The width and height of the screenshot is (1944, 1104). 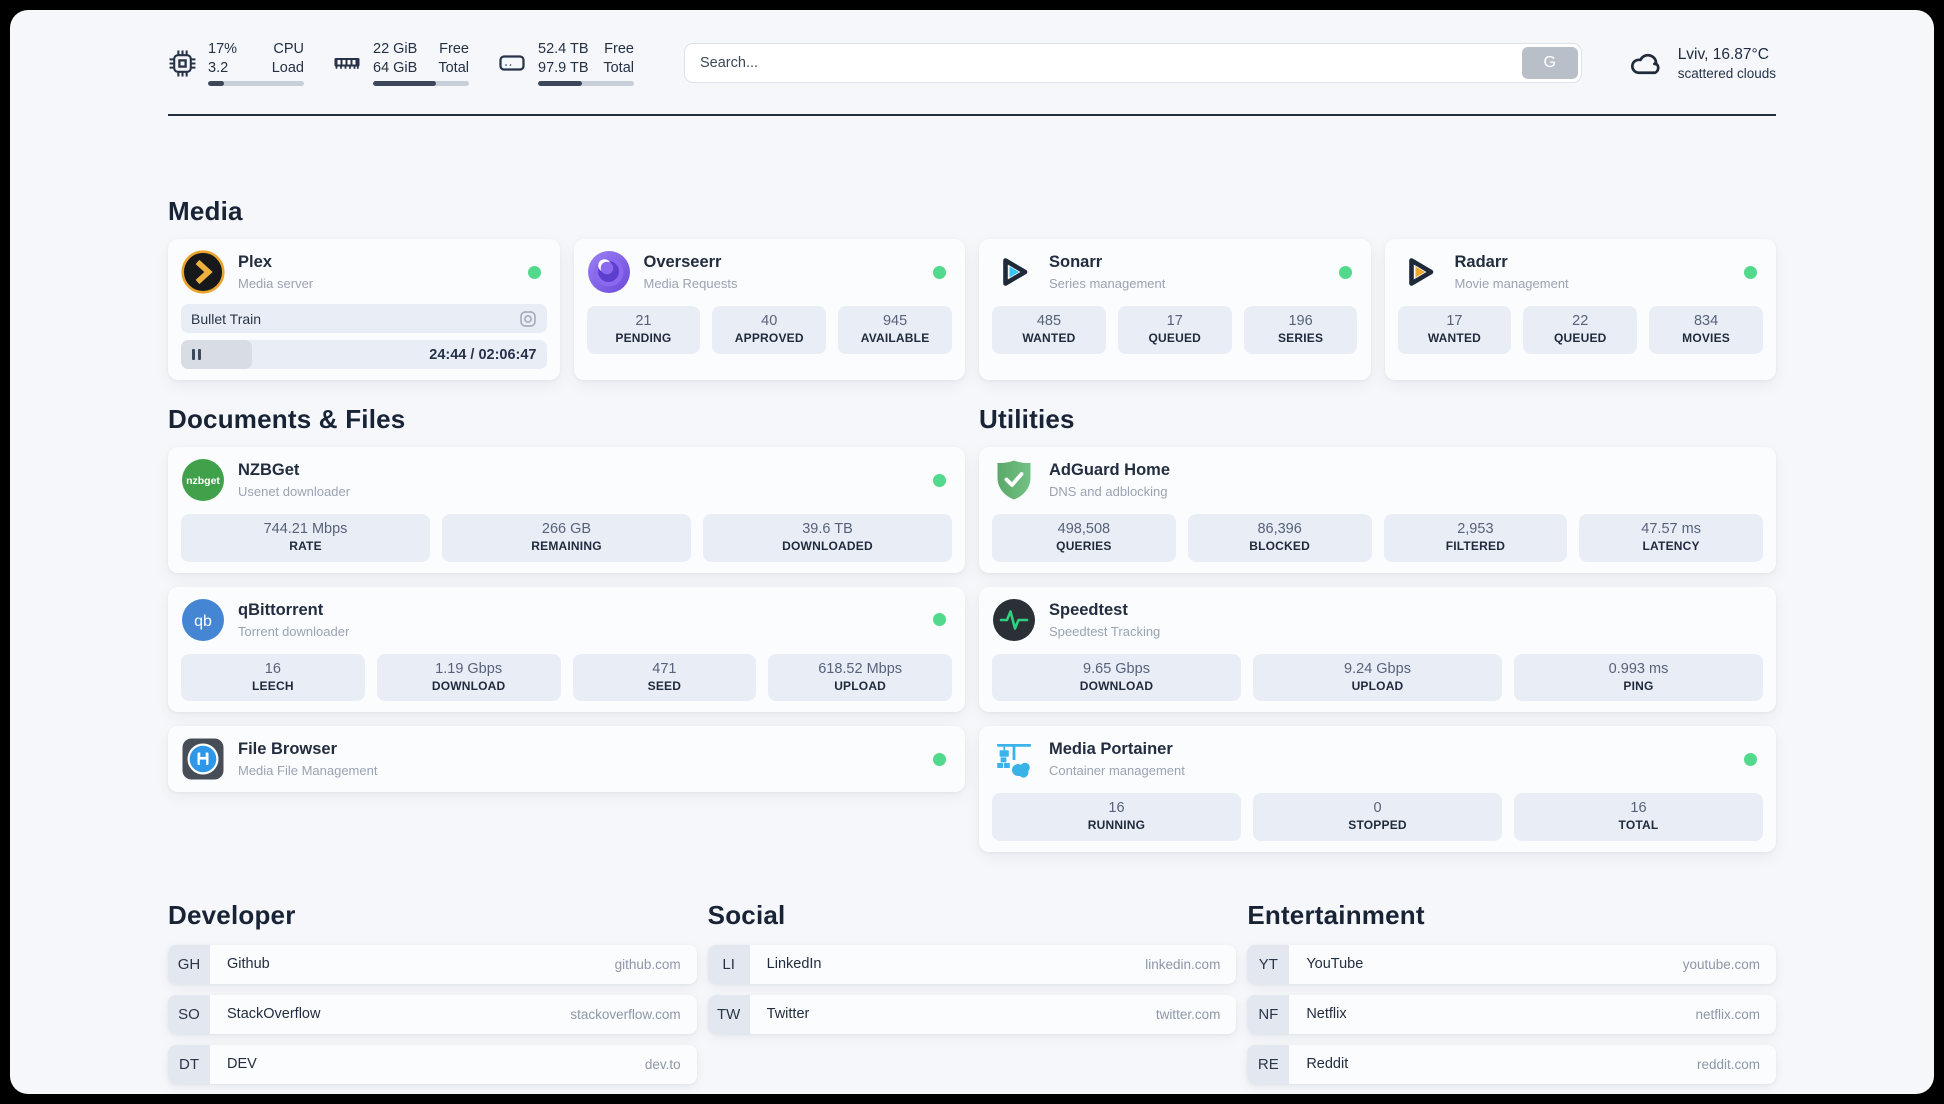 What do you see at coordinates (281, 609) in the screenshot?
I see `app-name: qBittorrent` at bounding box center [281, 609].